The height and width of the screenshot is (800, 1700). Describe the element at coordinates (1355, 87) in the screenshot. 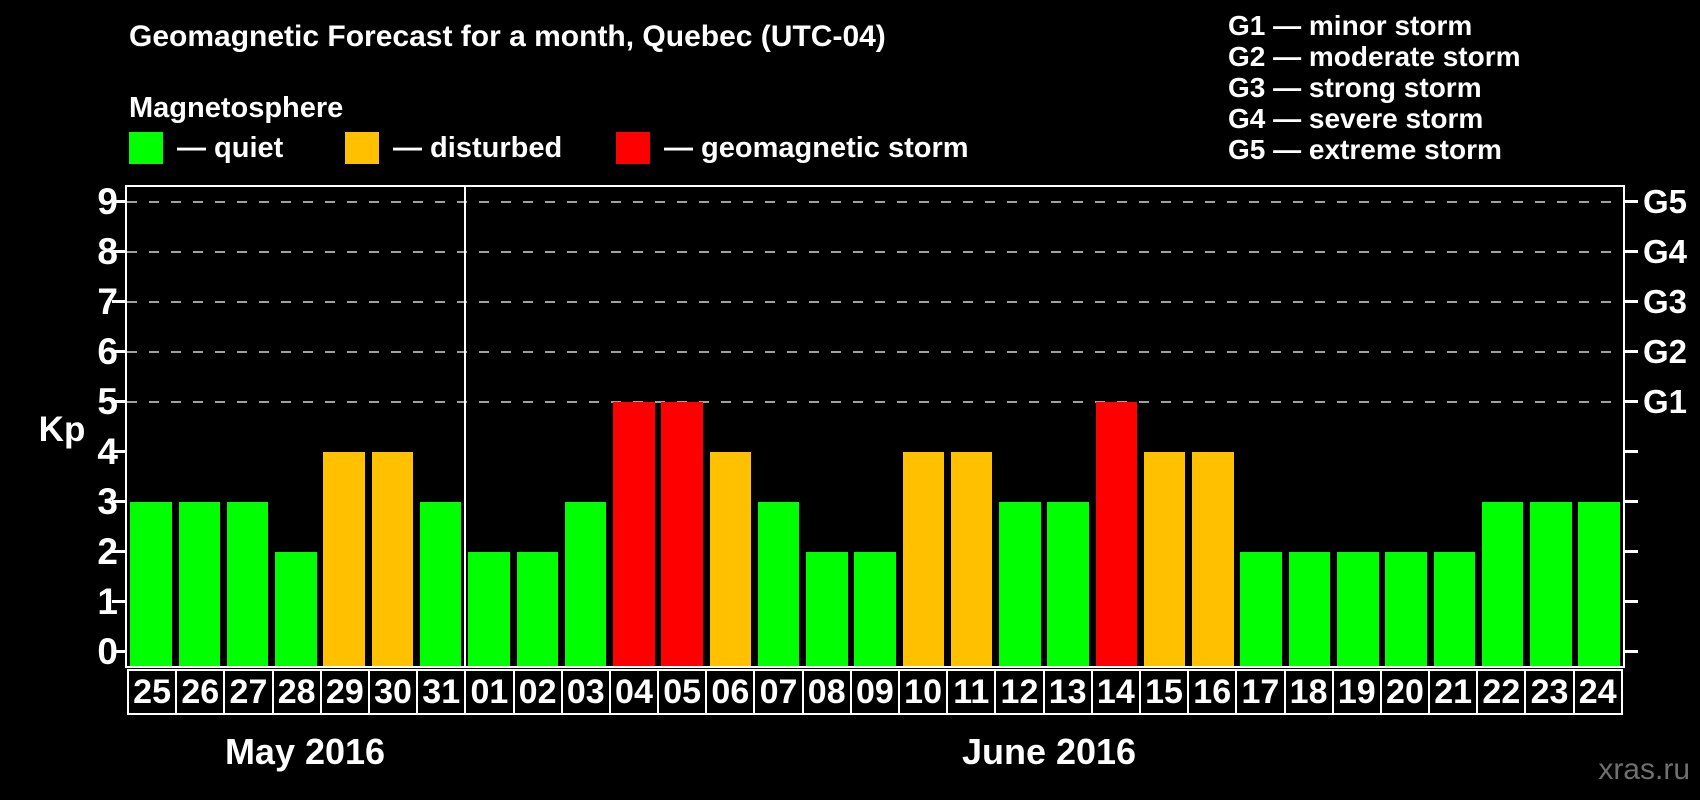

I see `storm-scale-line: G3 — strong storm` at that location.